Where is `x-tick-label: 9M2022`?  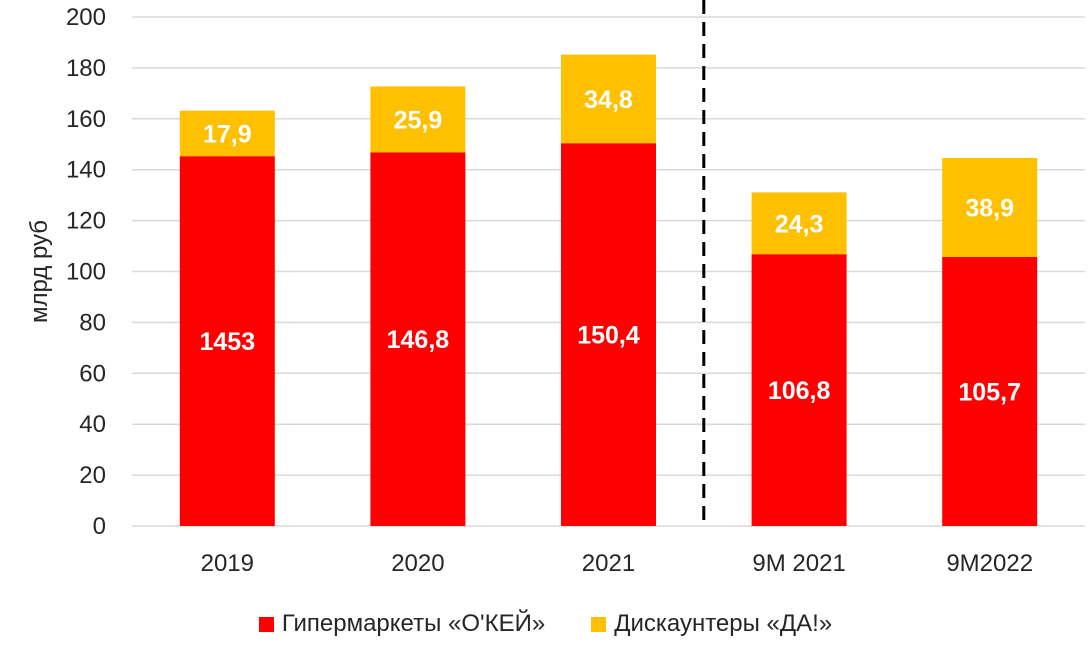 x-tick-label: 9M2022 is located at coordinates (989, 563).